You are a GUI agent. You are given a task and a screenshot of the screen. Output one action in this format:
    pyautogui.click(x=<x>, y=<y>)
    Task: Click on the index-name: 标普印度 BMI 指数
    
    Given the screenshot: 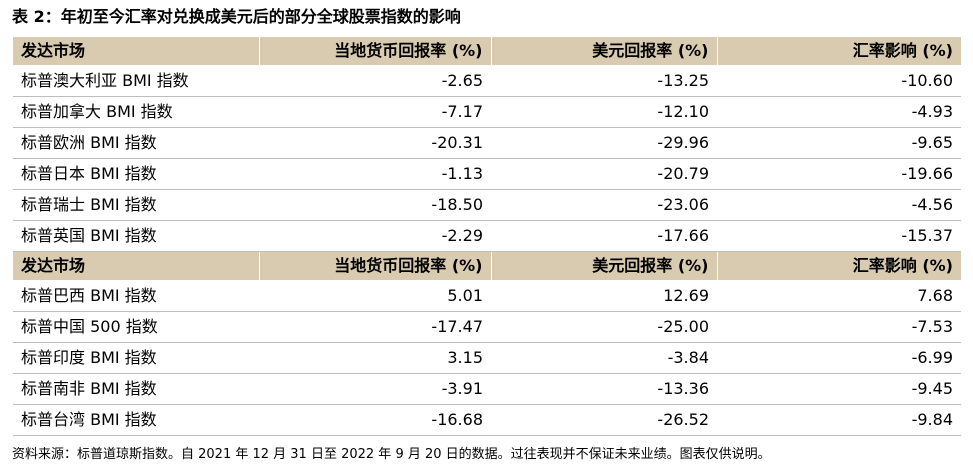 What is the action you would take?
    pyautogui.click(x=136, y=358)
    